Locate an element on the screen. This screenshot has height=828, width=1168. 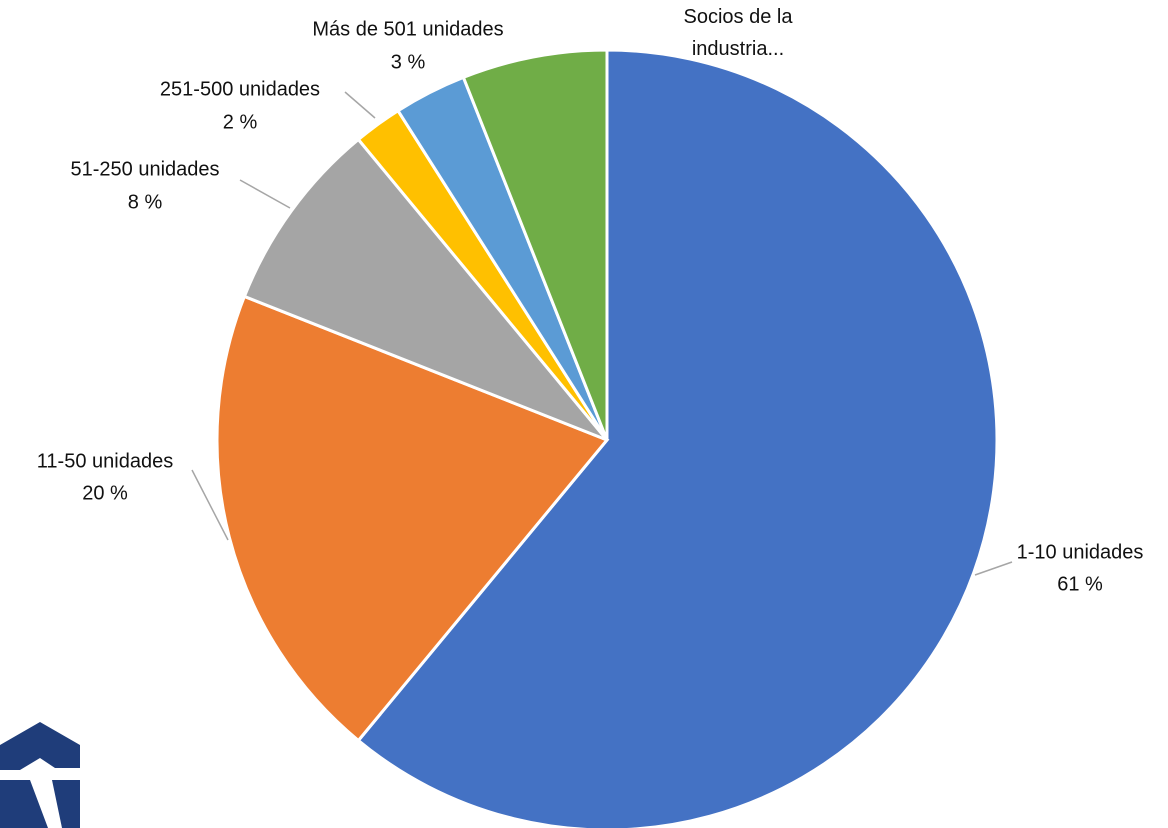
slice-label: 1-10 unidades is located at coordinates (1080, 552).